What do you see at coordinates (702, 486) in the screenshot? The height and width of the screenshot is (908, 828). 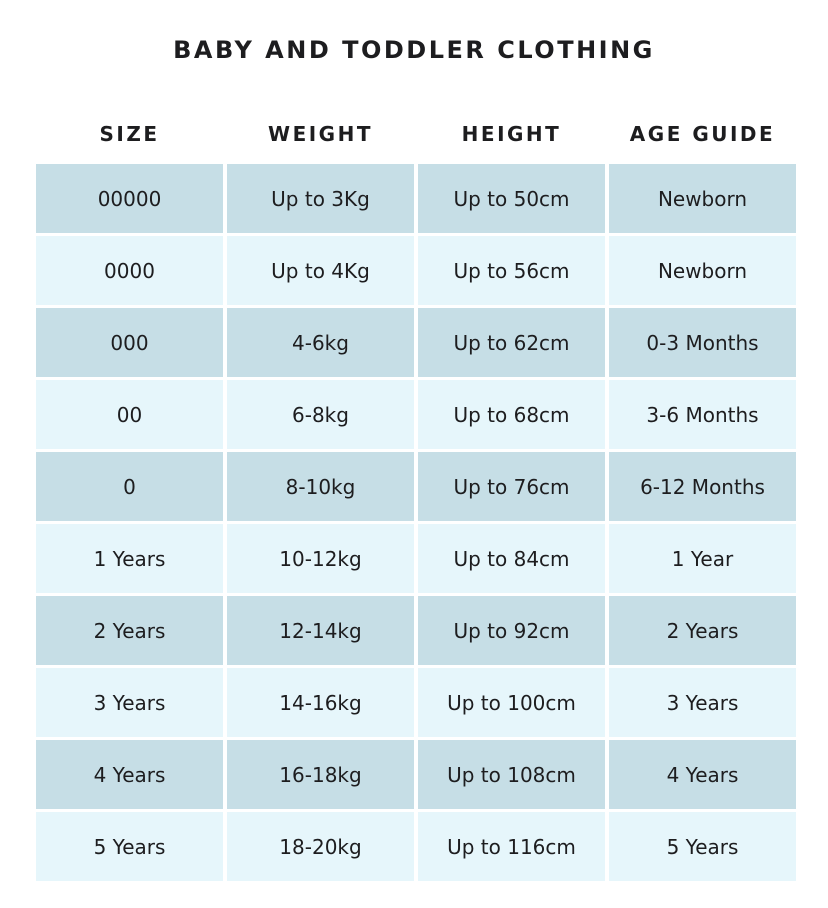 I see `cell-age-guide: 6-12 Months` at bounding box center [702, 486].